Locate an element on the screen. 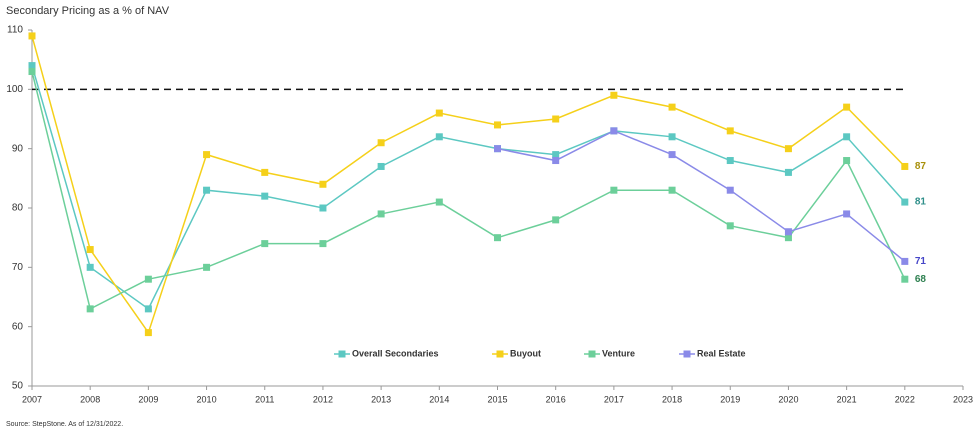  x-tick-label: 2012 is located at coordinates (323, 399).